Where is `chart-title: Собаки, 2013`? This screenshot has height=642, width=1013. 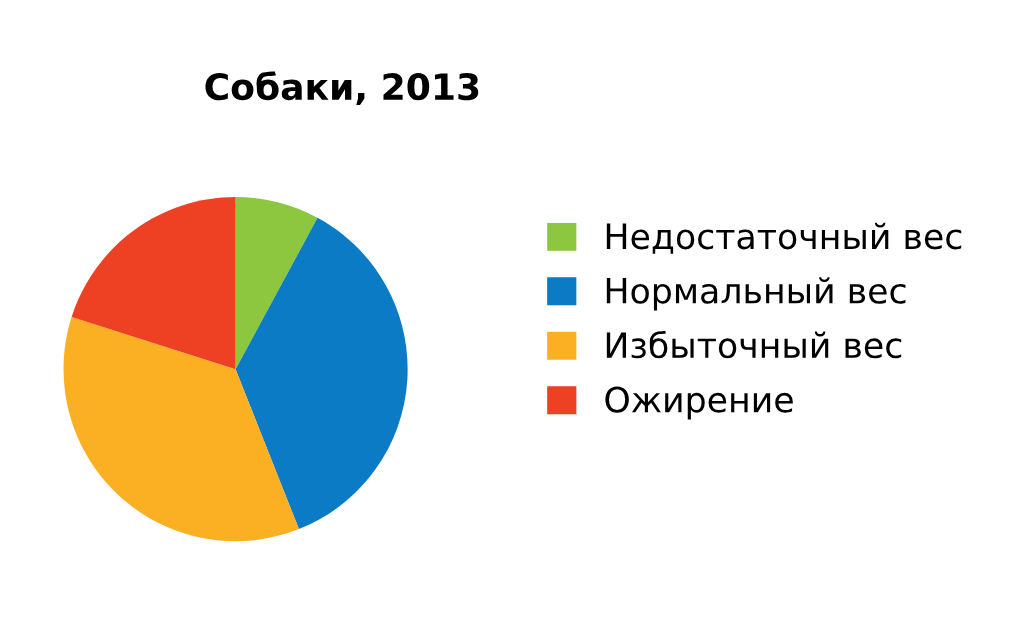 chart-title: Собаки, 2013 is located at coordinates (342, 88).